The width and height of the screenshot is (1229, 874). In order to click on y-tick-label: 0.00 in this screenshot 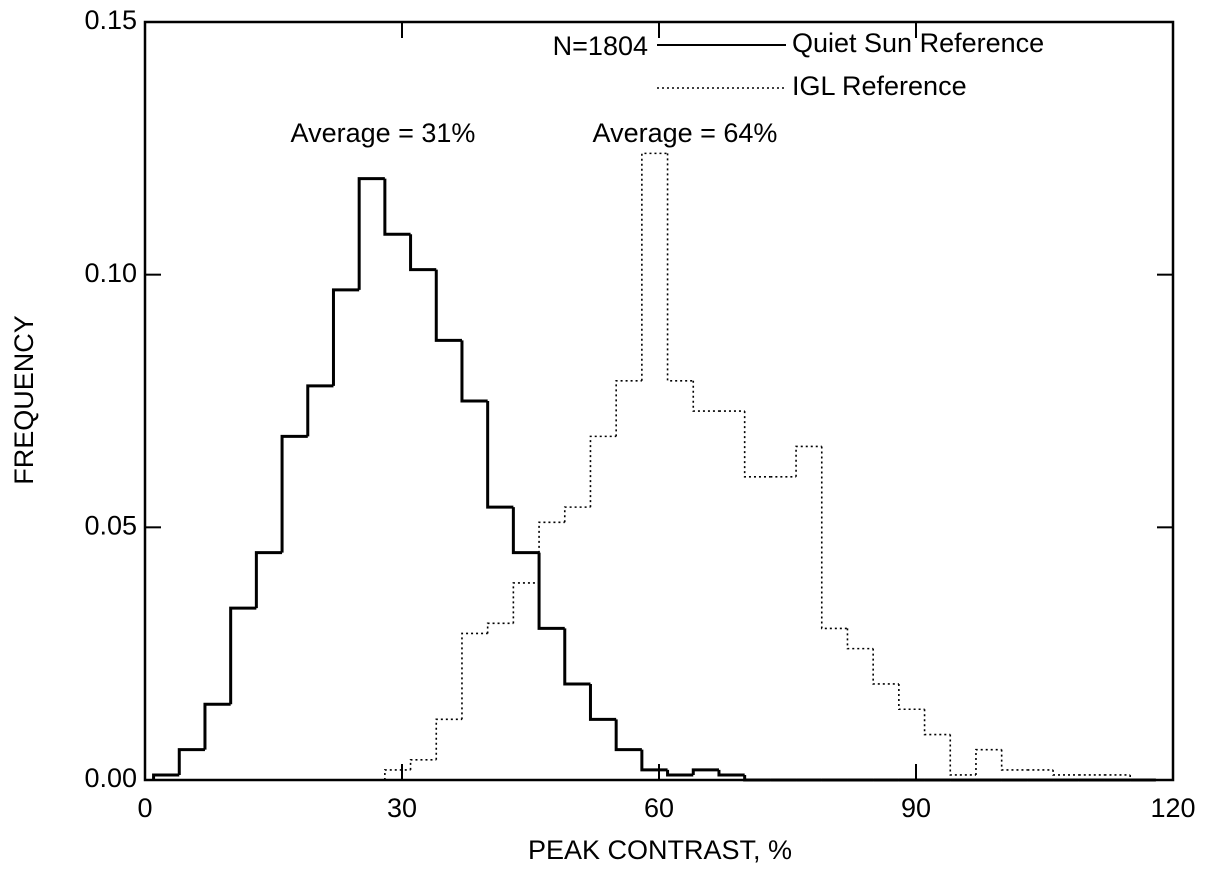, I will do `click(110, 778)`.